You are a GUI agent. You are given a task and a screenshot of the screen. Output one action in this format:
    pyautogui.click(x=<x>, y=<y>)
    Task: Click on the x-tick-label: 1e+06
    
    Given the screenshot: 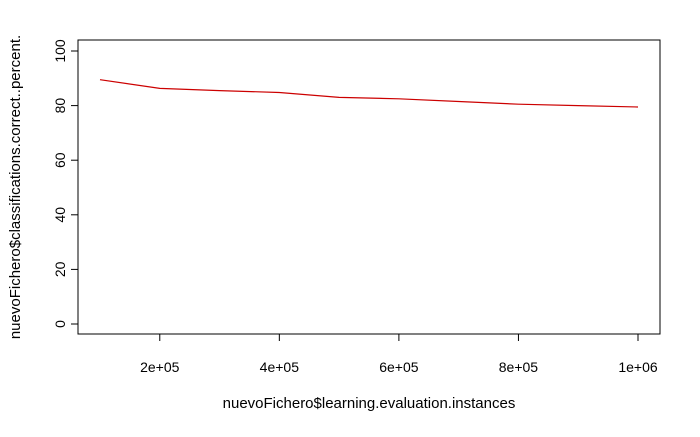 What is the action you would take?
    pyautogui.click(x=638, y=367)
    